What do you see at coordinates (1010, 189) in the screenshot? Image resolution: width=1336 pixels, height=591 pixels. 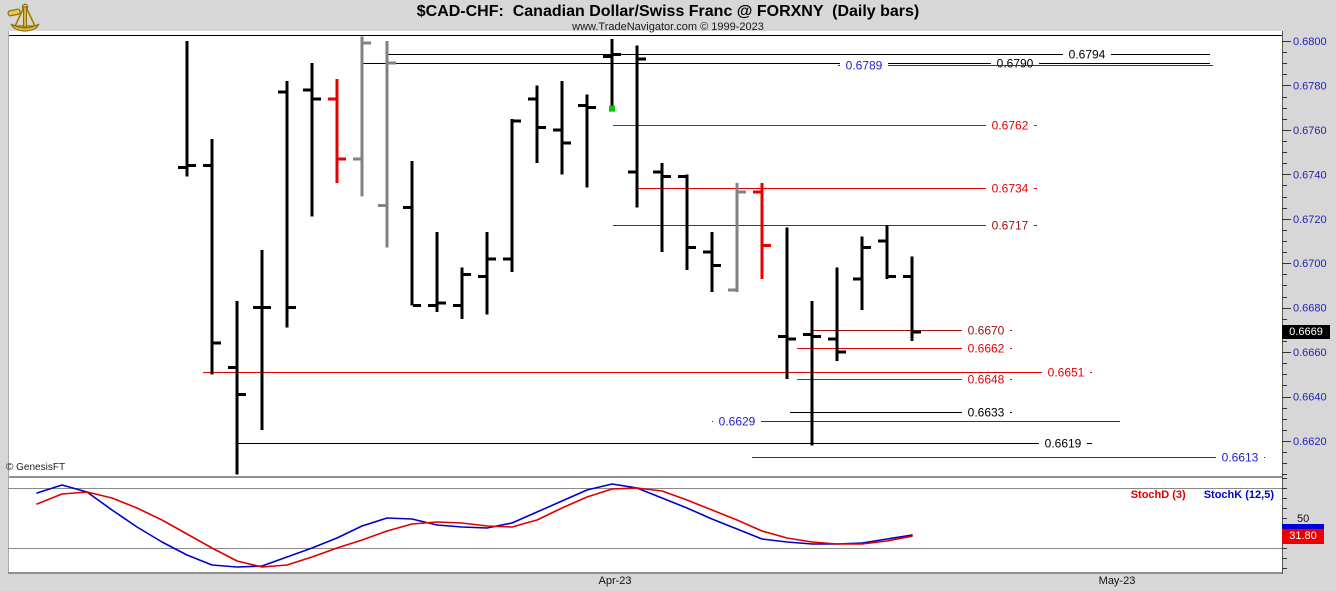 I see `svg-text: 0.6734` at bounding box center [1010, 189].